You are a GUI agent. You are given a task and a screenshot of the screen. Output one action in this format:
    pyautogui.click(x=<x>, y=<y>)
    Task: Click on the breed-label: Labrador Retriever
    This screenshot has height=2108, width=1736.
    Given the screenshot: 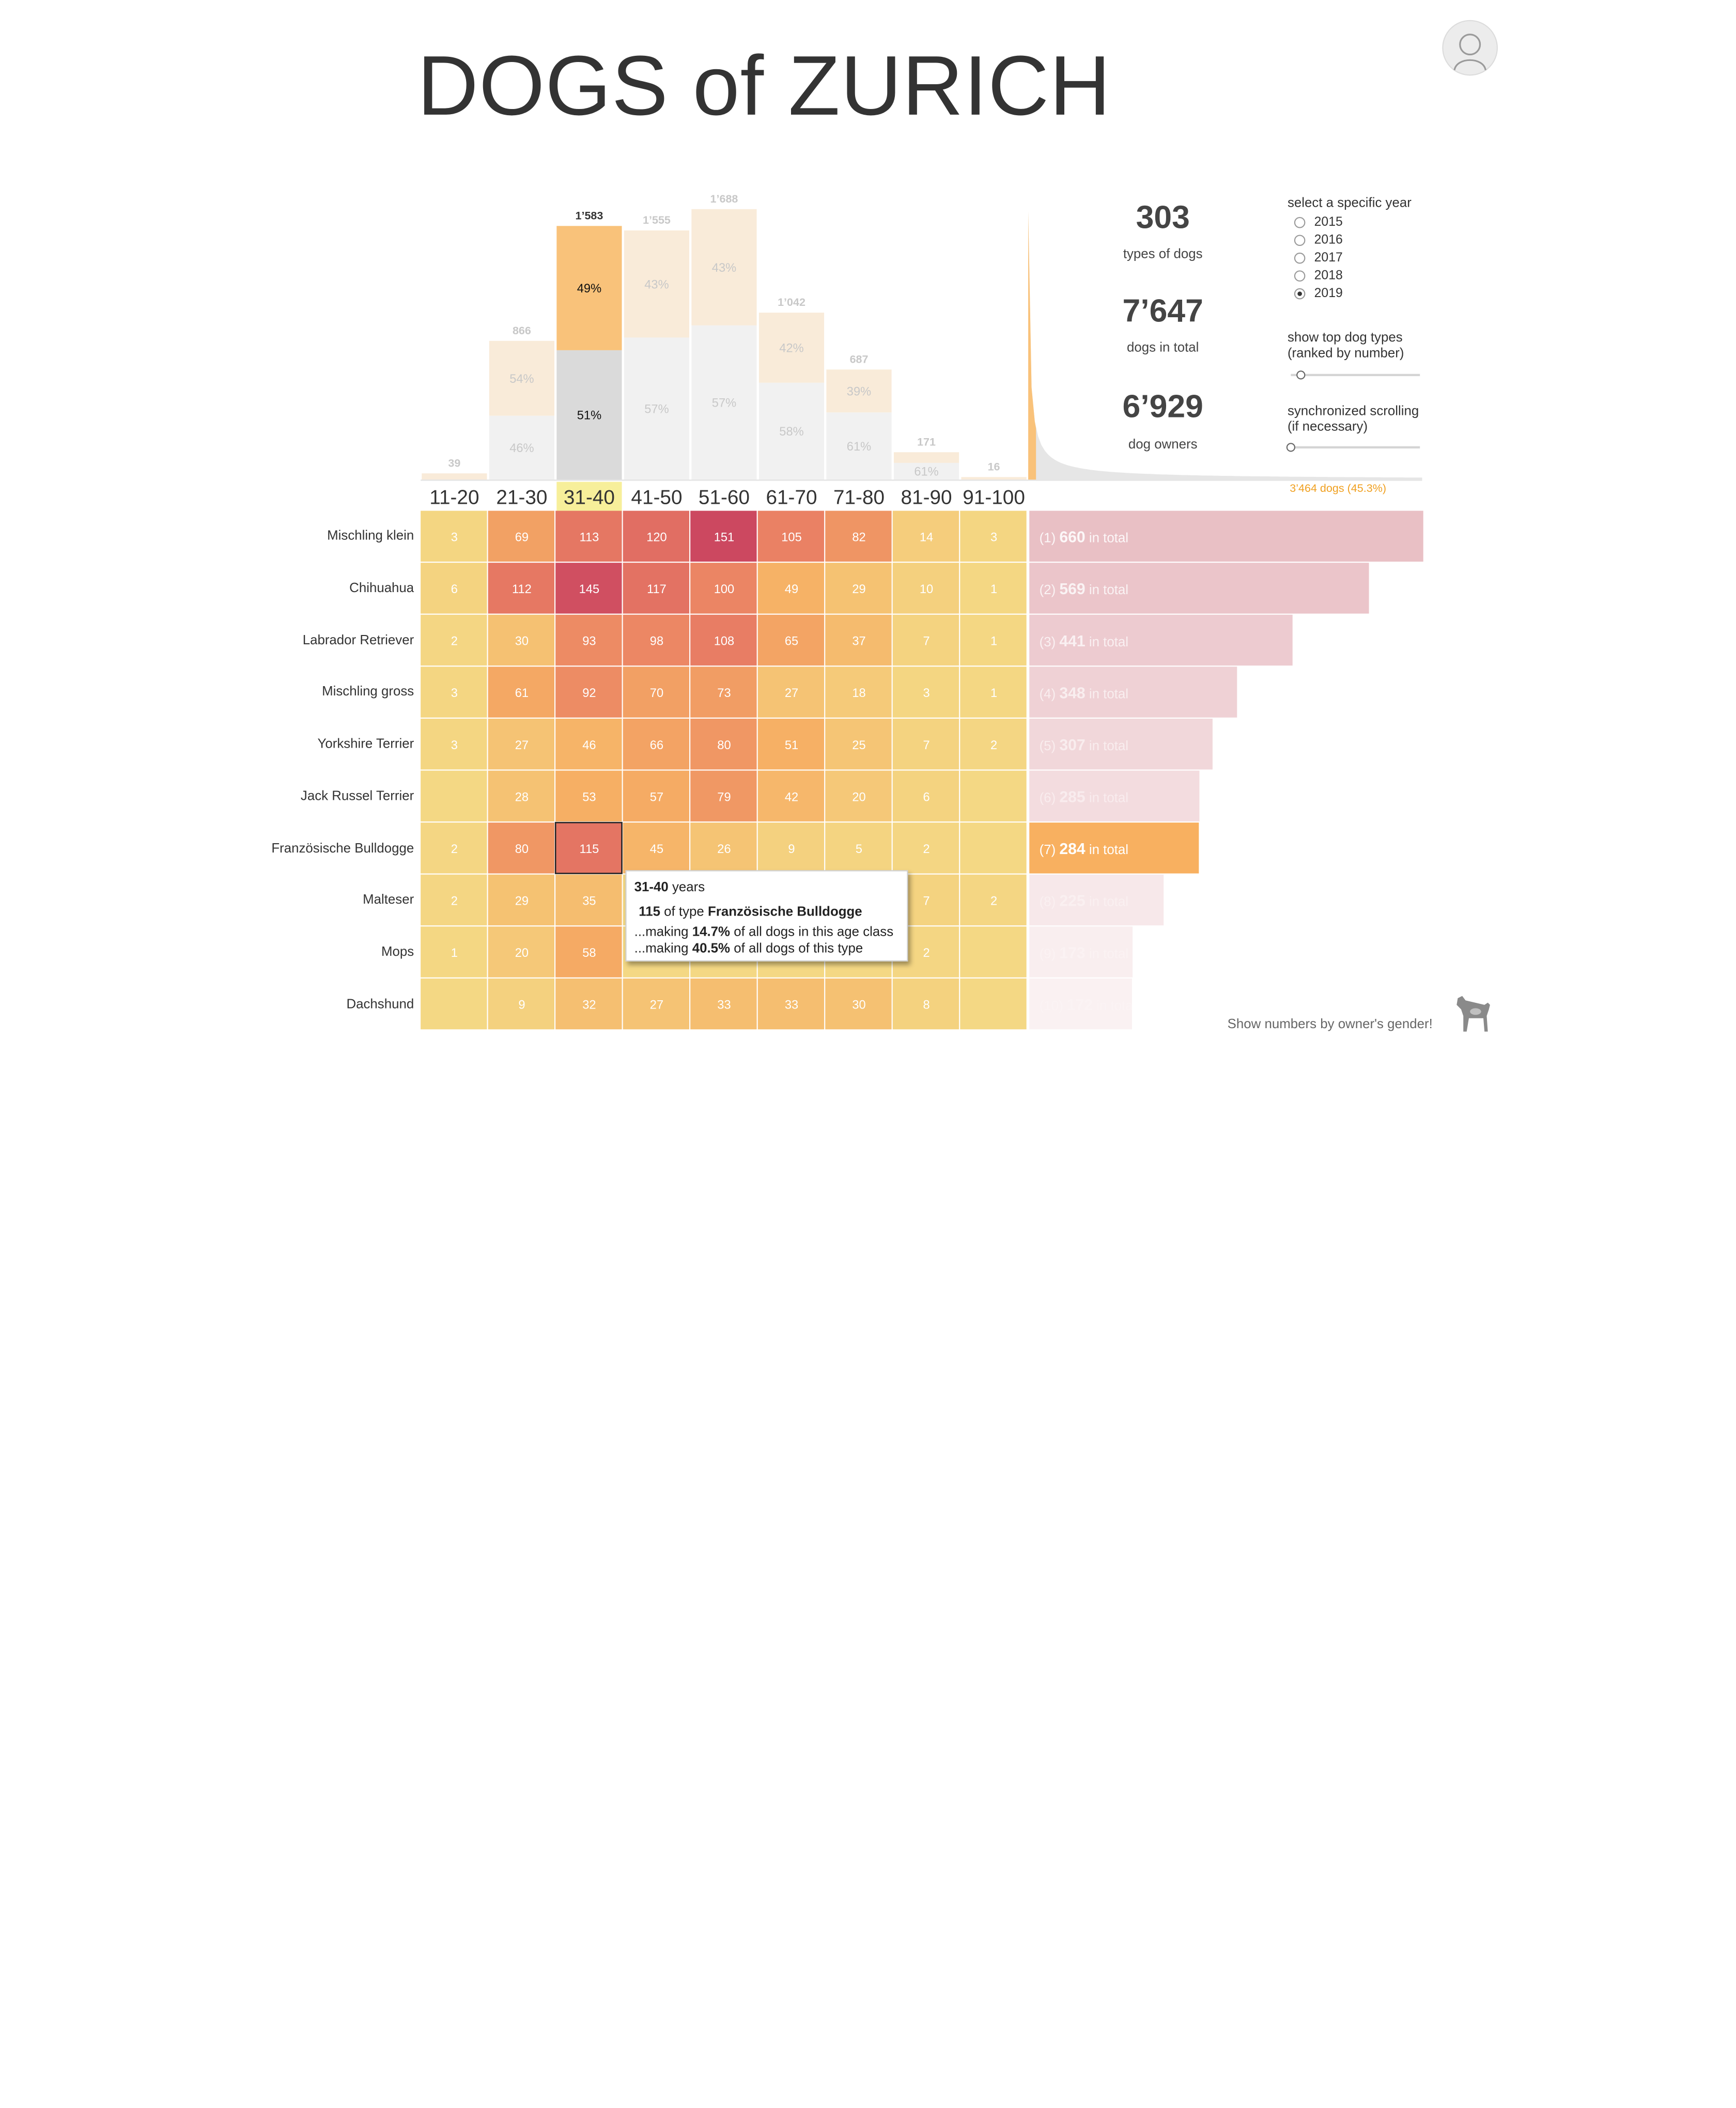 What is the action you would take?
    pyautogui.click(x=358, y=639)
    